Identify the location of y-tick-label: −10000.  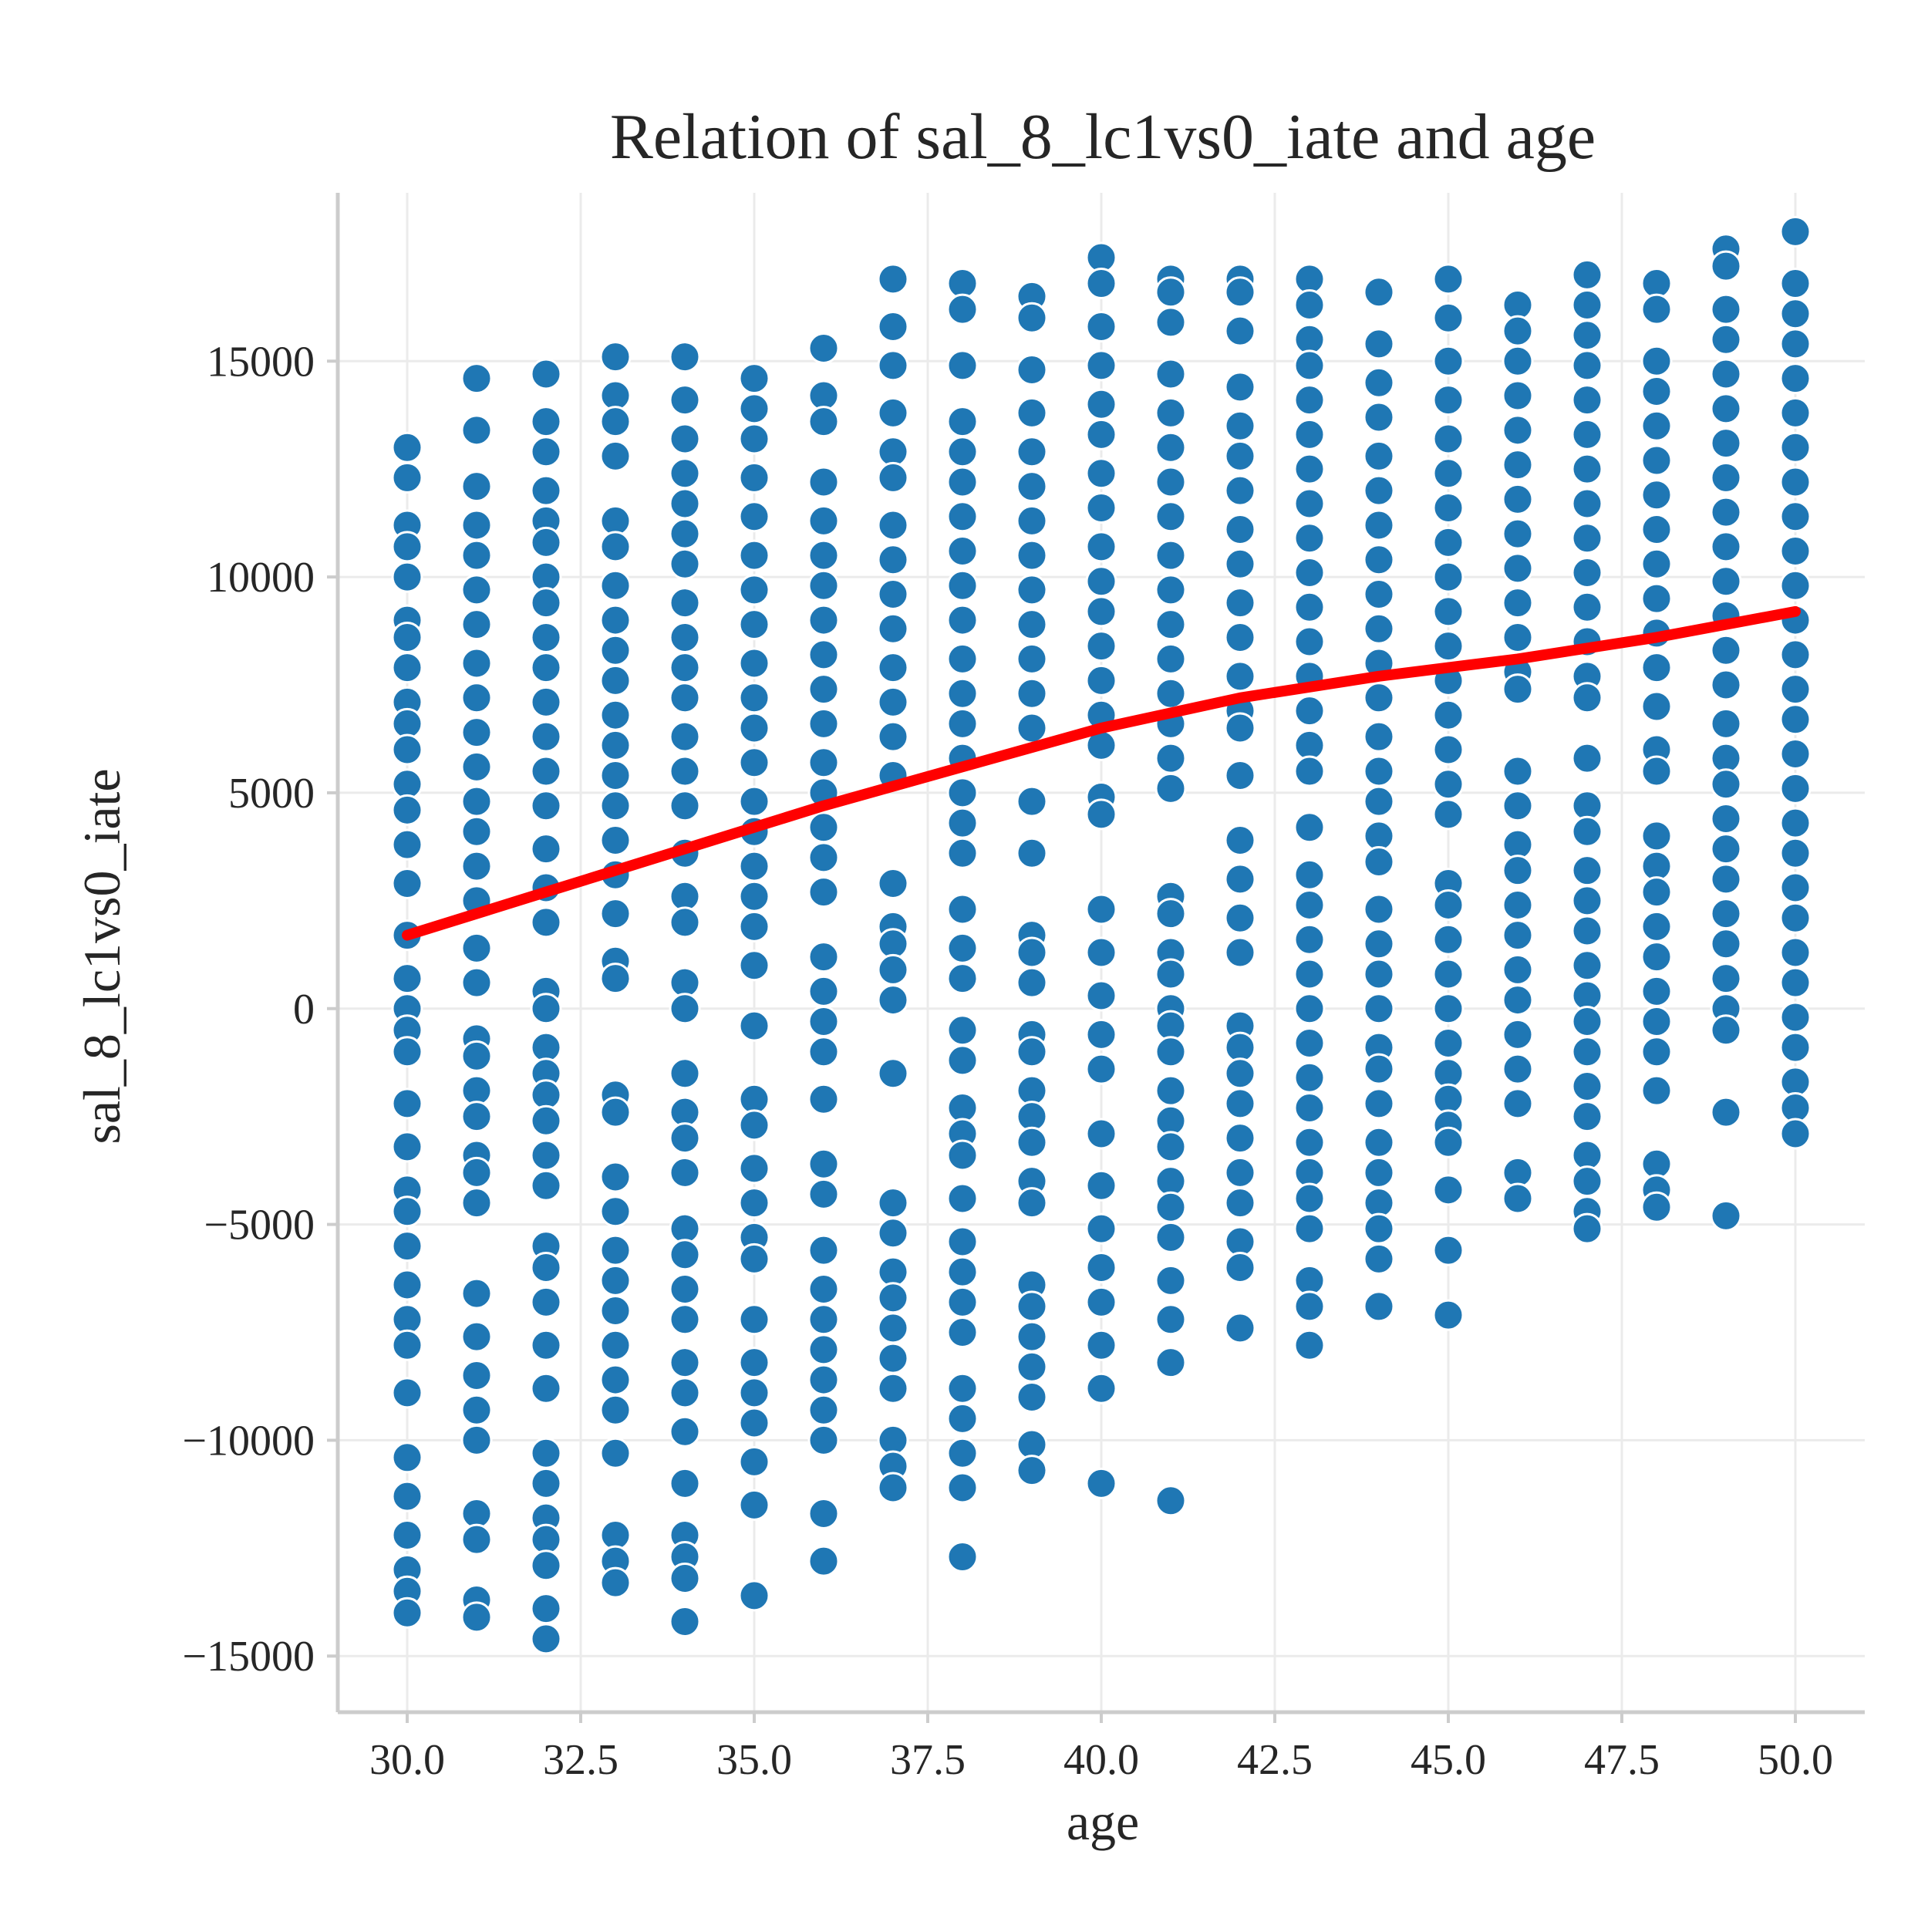
(249, 1441).